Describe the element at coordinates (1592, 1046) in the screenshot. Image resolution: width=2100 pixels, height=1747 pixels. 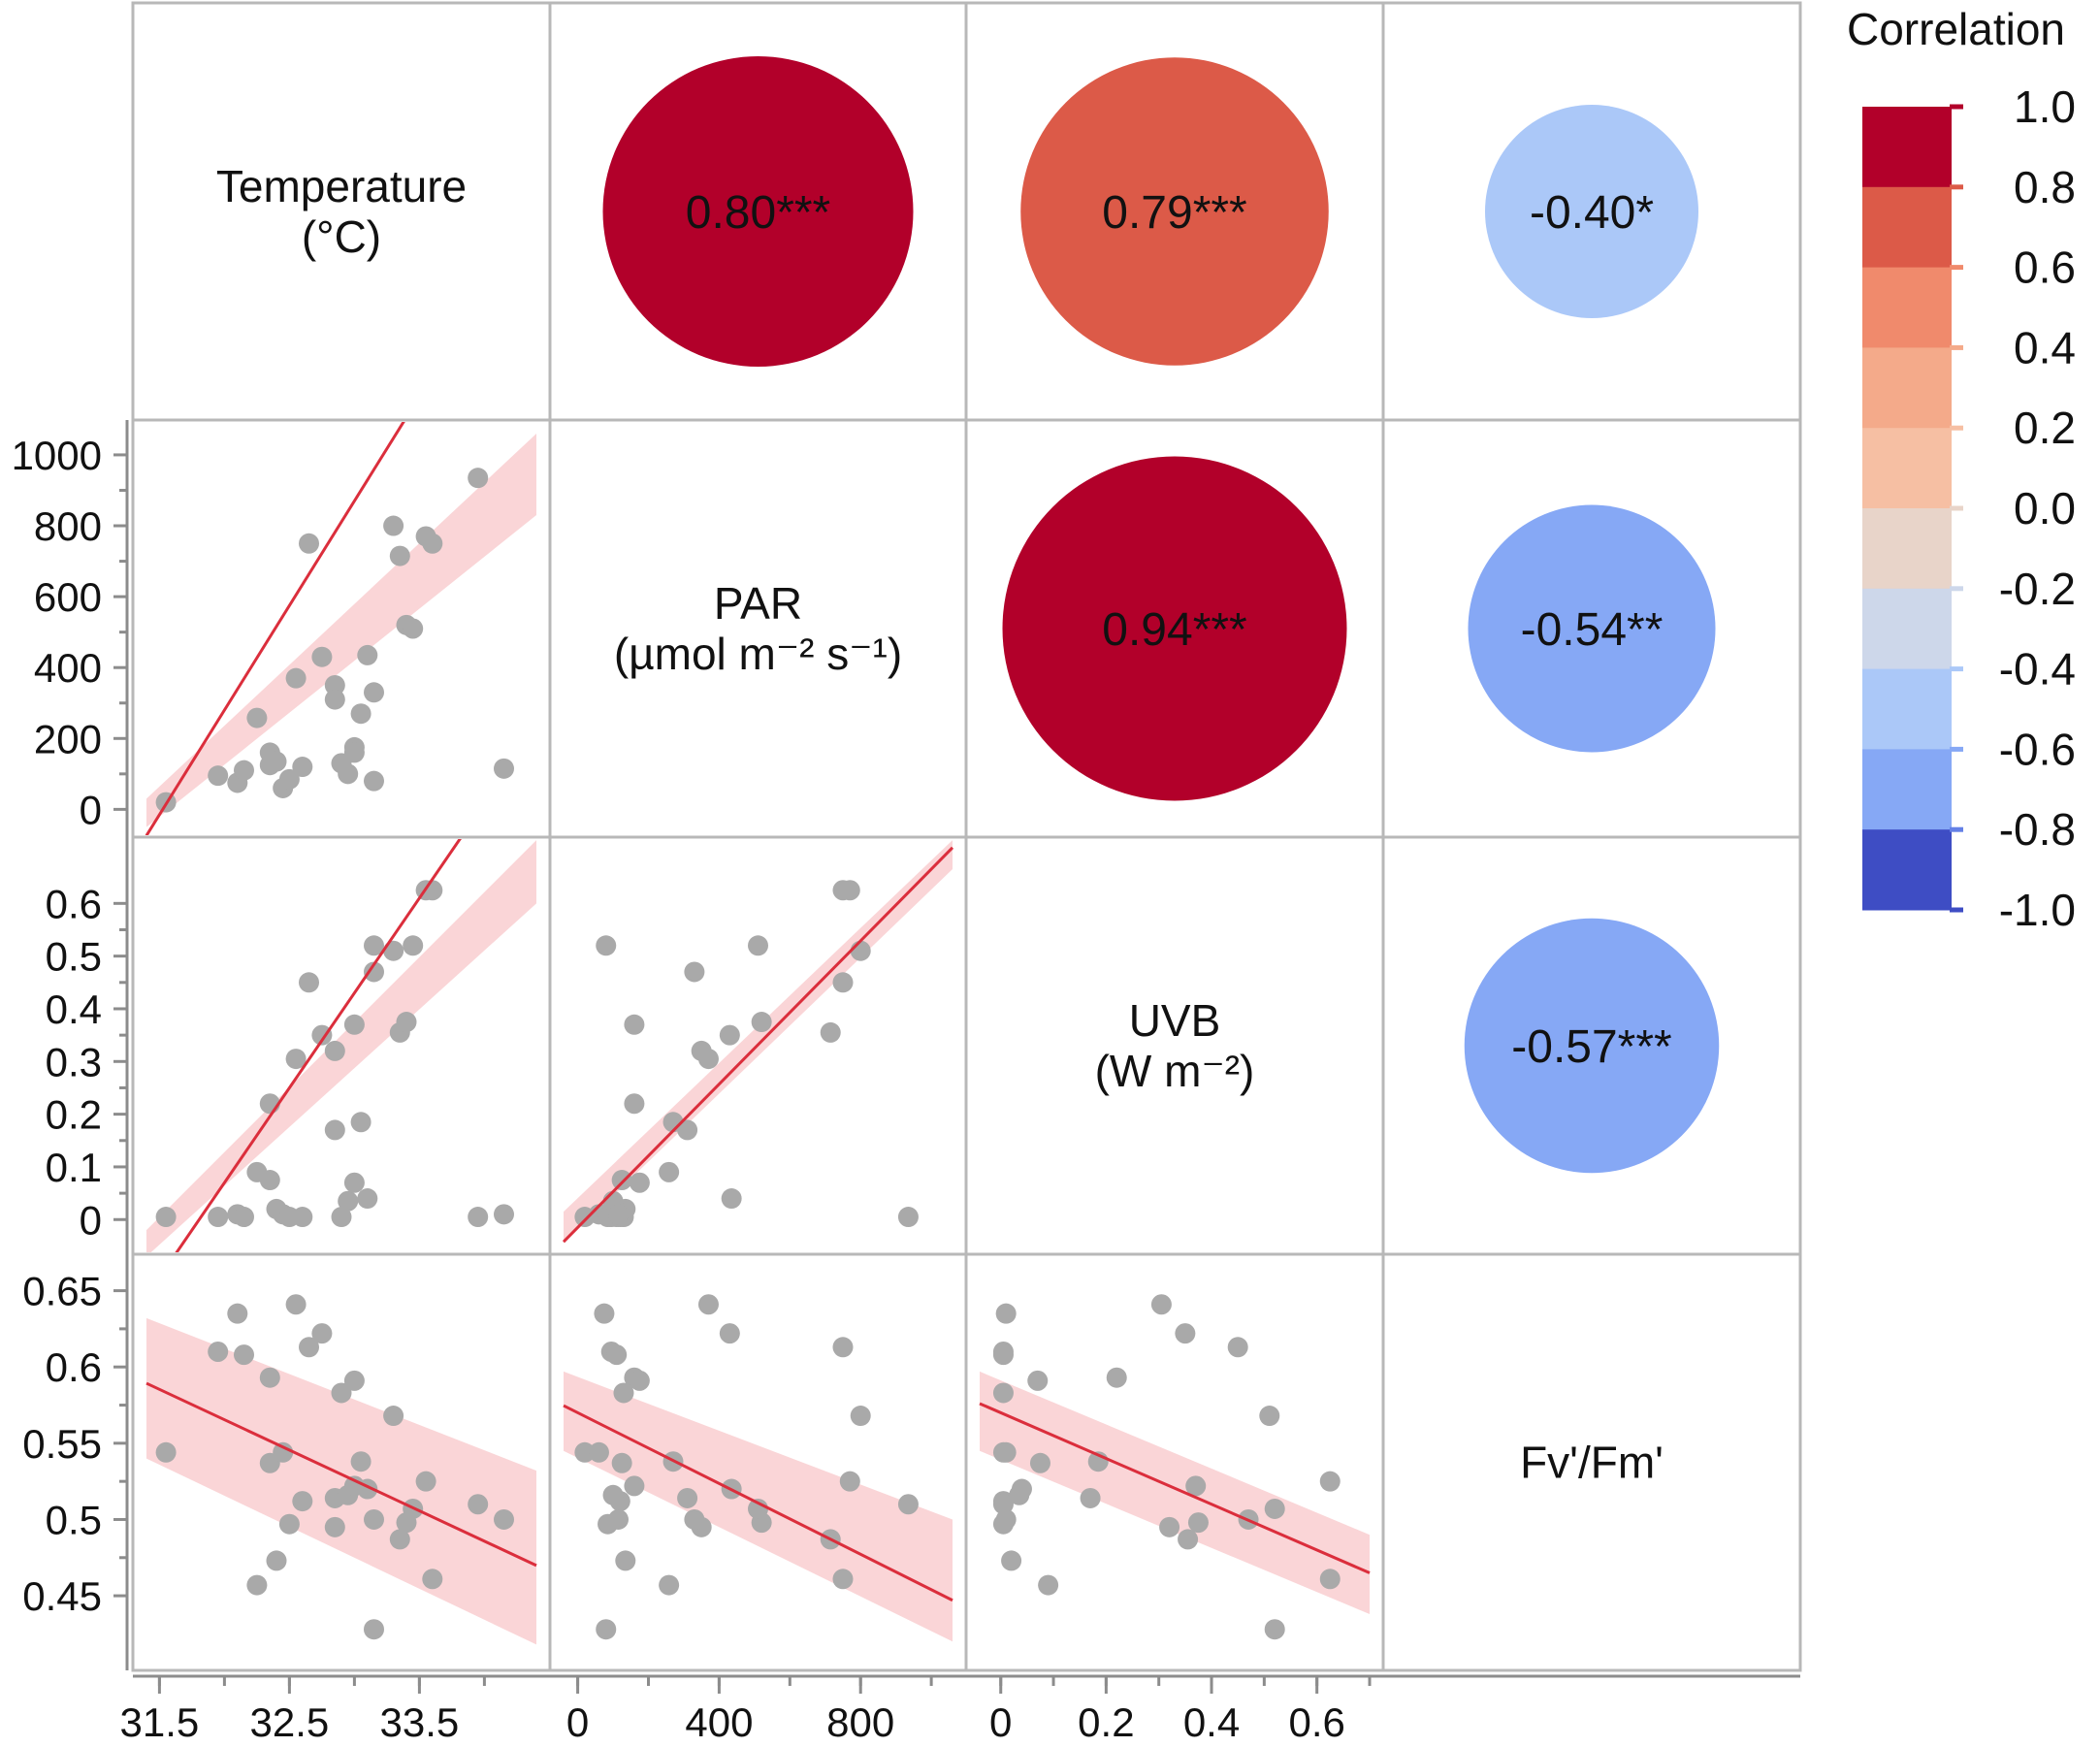
I see `correlation-circle-uvb-fvfm` at that location.